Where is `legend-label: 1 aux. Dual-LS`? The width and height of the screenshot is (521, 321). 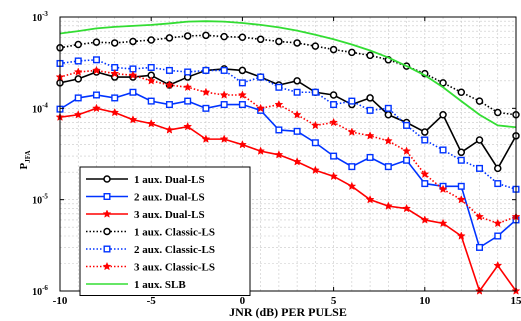
legend-label: 1 aux. Dual-LS is located at coordinates (169, 180).